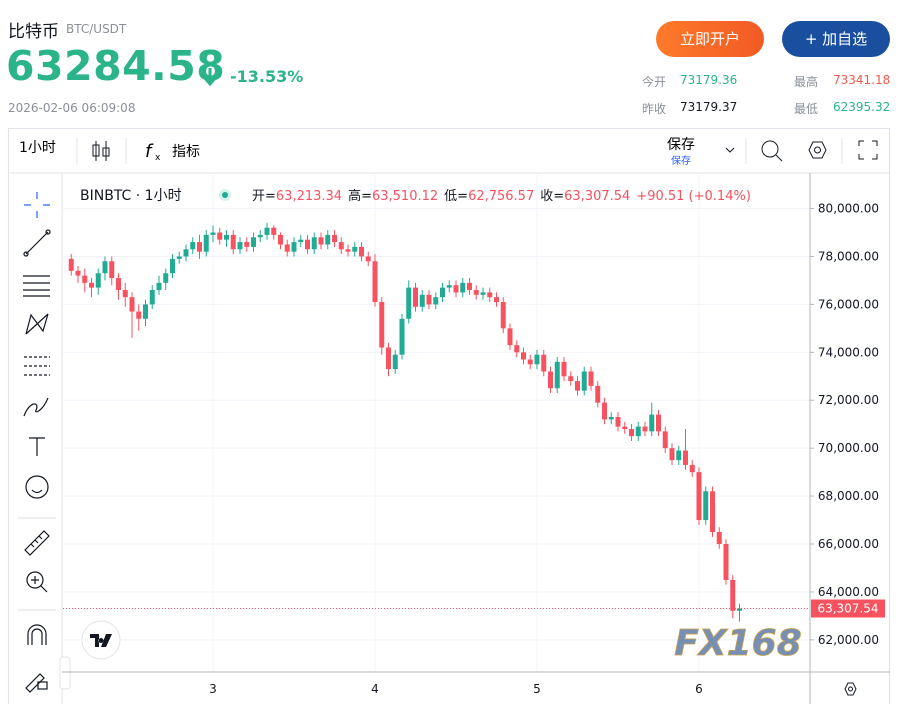 The height and width of the screenshot is (704, 900). Describe the element at coordinates (37, 543) in the screenshot. I see `measure-tool` at that location.